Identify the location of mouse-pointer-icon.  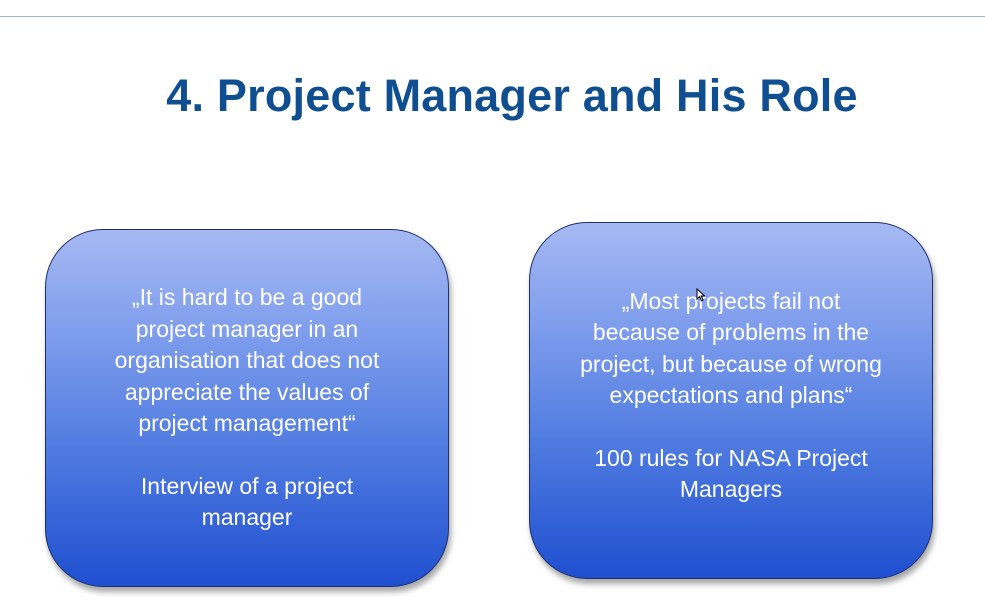
(701, 295).